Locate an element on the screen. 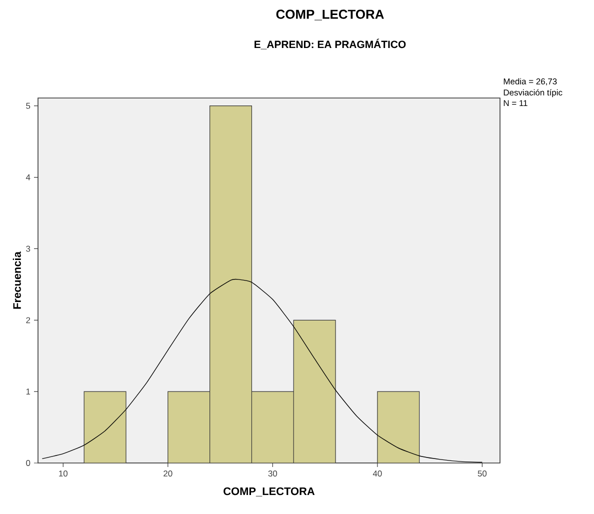 This screenshot has height=514, width=594. y-tick-label: 4 is located at coordinates (28, 177).